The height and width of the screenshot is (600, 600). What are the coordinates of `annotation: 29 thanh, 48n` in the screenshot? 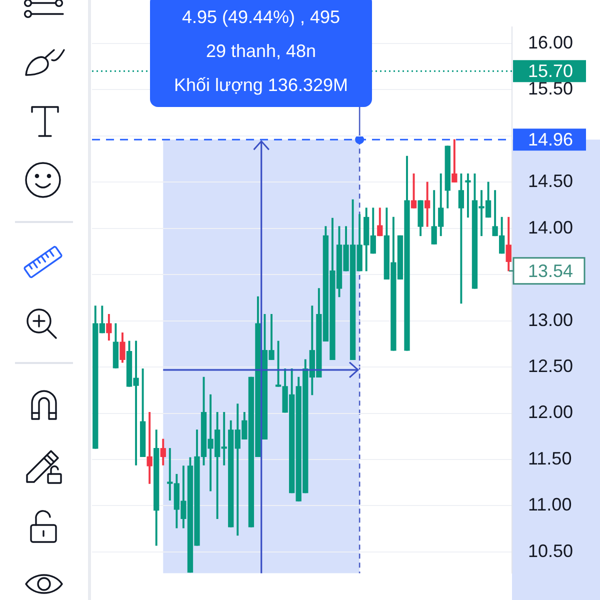 It's located at (261, 51).